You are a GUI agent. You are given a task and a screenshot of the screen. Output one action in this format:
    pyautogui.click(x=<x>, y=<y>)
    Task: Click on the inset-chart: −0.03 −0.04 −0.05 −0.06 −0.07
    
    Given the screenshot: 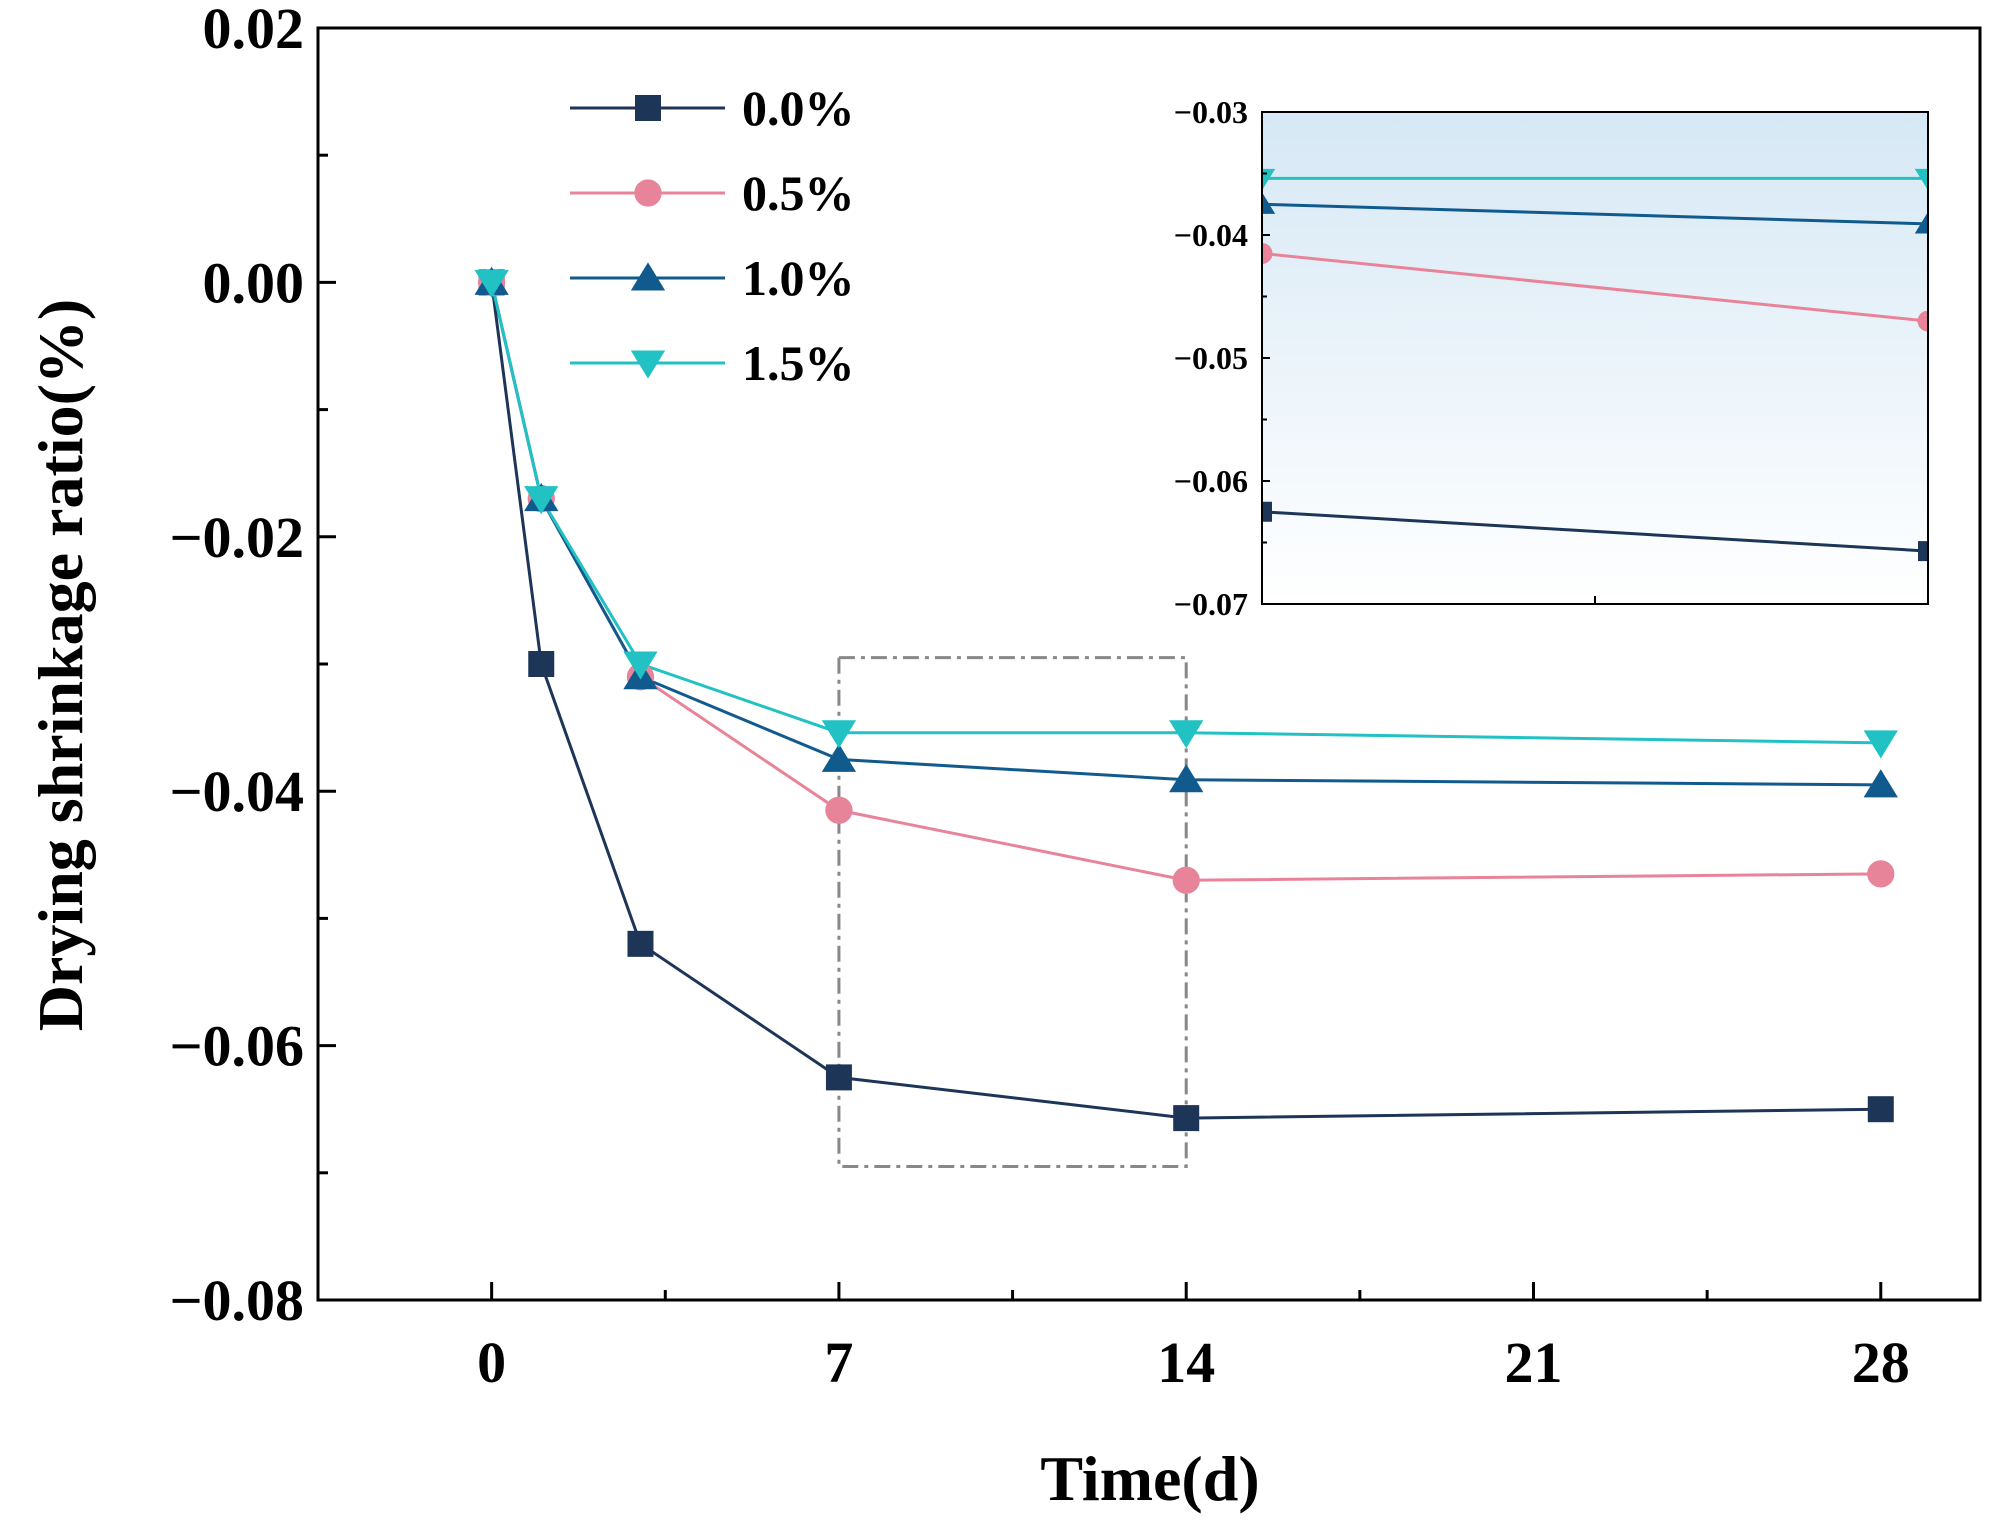 What is the action you would take?
    pyautogui.click(x=1551, y=358)
    